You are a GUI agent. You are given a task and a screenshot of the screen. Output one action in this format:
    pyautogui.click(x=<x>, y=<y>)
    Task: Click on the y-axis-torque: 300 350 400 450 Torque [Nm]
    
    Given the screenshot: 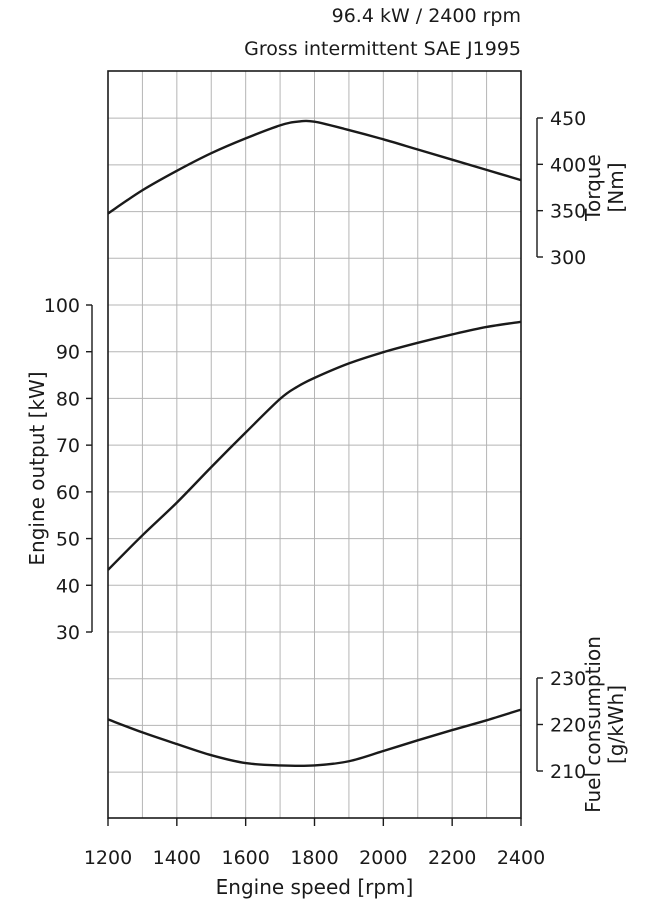 What is the action you would take?
    pyautogui.click(x=582, y=188)
    